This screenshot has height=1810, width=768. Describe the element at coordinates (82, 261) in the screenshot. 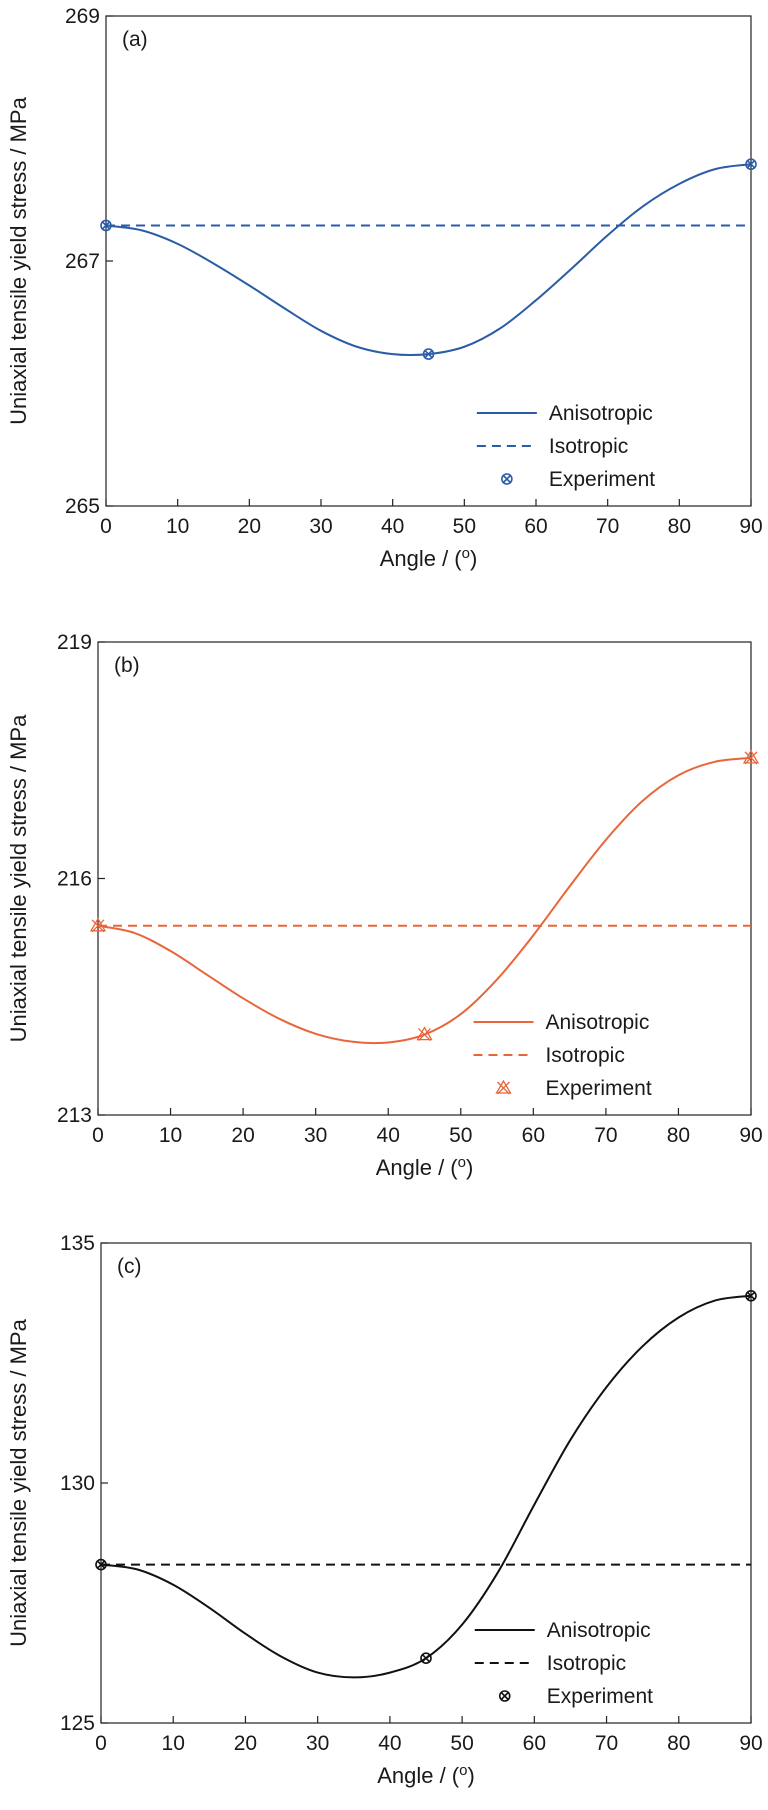

I see `y-tick-label: 267` at that location.